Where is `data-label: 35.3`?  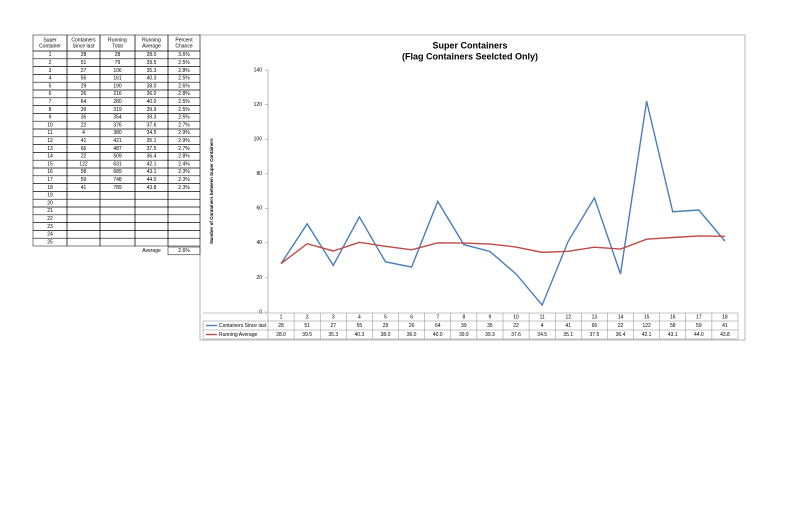 data-label: 35.3 is located at coordinates (333, 335).